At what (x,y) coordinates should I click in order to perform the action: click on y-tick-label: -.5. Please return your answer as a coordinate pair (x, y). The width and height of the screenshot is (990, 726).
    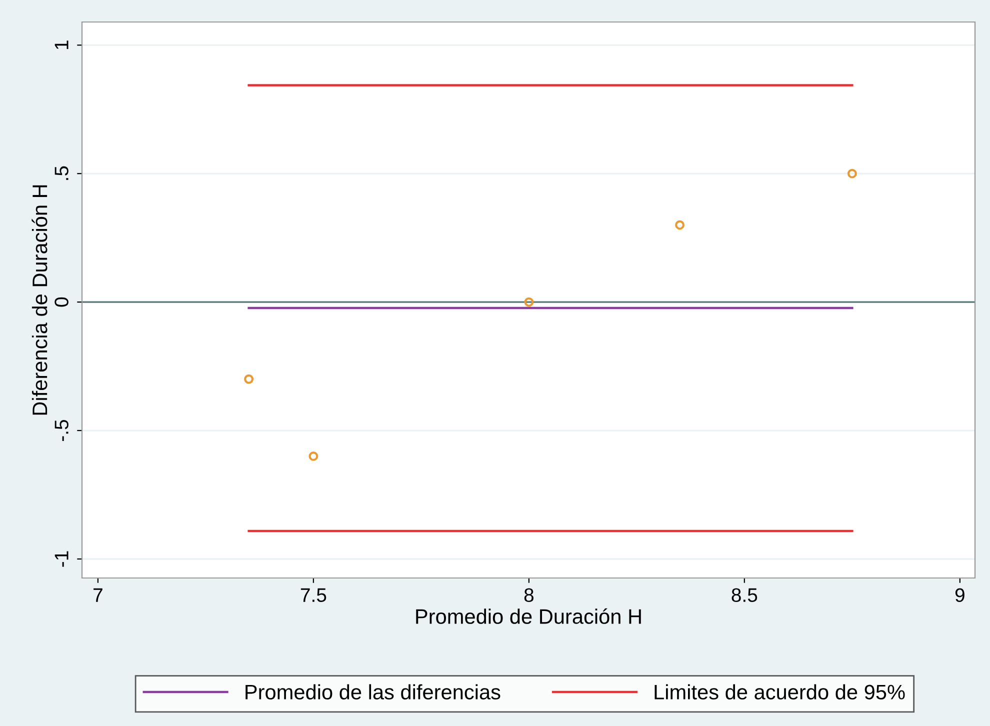
    Looking at the image, I should click on (61, 431).